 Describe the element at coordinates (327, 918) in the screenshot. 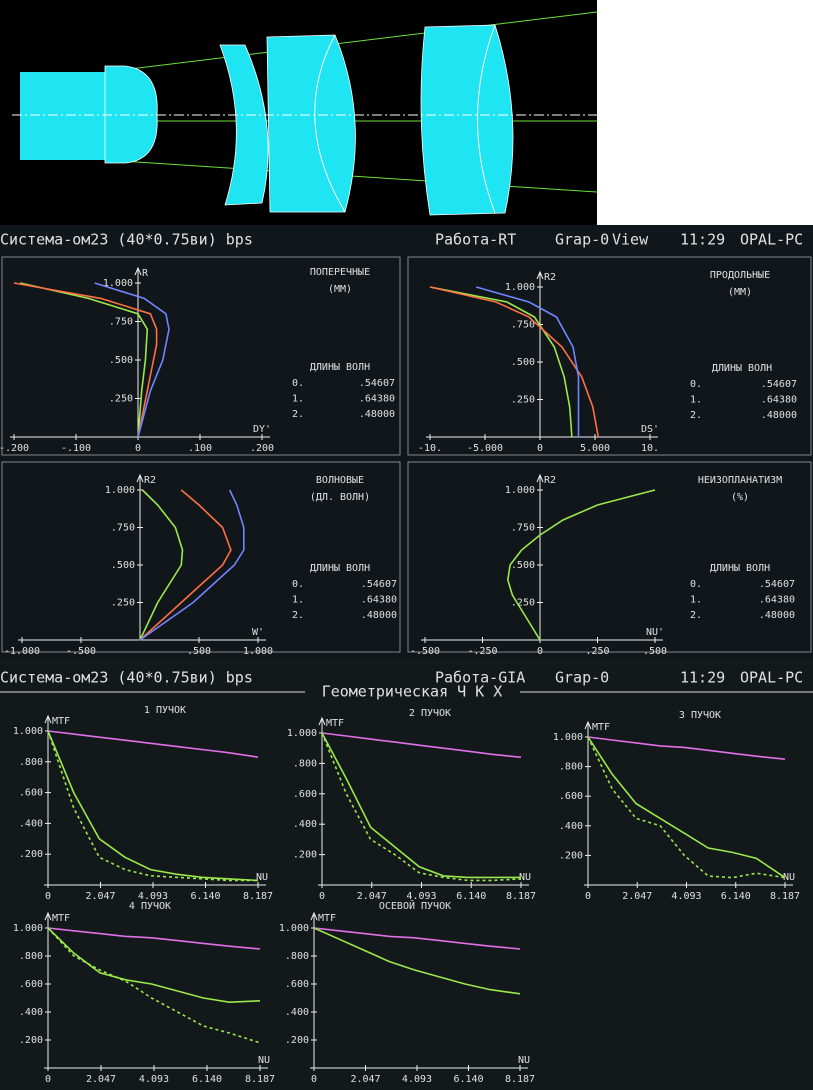

I see `y-axis-label: MTF` at that location.